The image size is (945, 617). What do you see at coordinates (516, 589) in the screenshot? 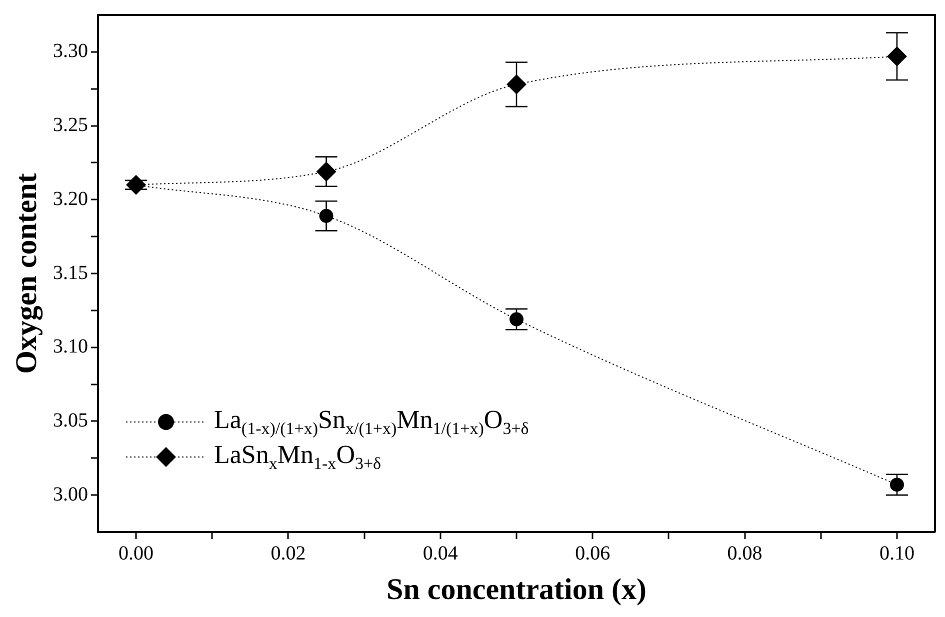
I see `x-axis-title: Sn concentration (x)` at bounding box center [516, 589].